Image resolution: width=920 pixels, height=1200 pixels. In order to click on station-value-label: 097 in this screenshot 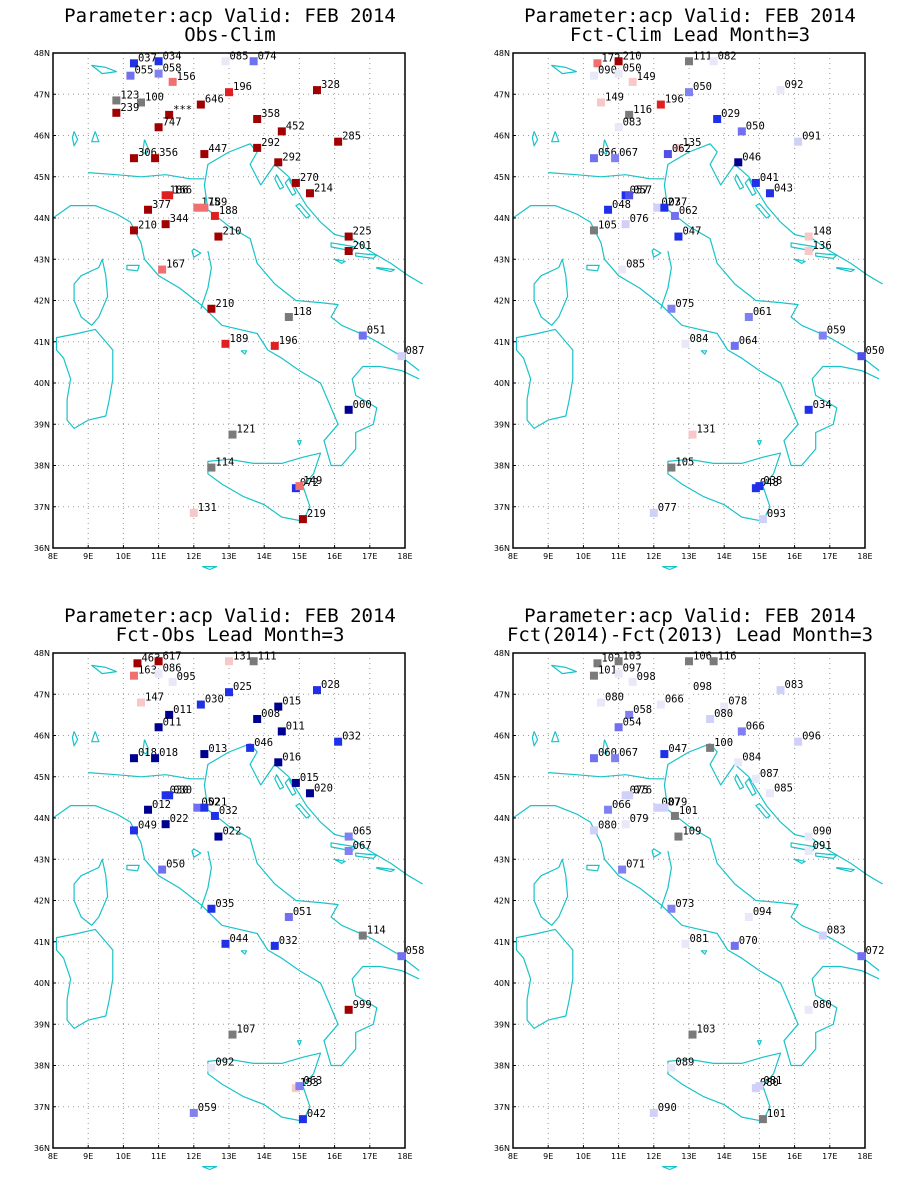, I will do `click(632, 669)`.